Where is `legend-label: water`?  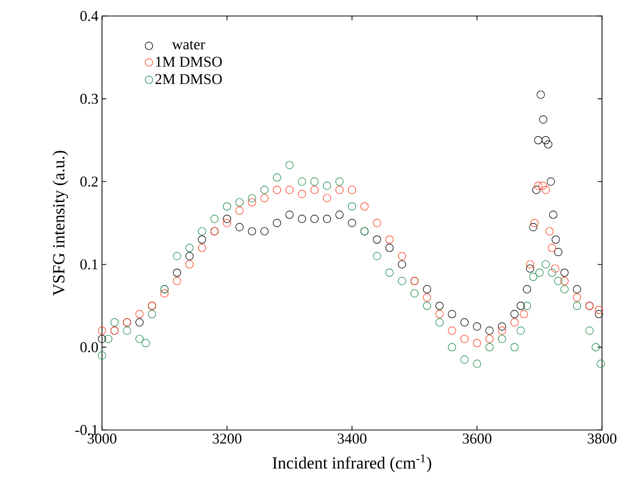
legend-label: water is located at coordinates (189, 45).